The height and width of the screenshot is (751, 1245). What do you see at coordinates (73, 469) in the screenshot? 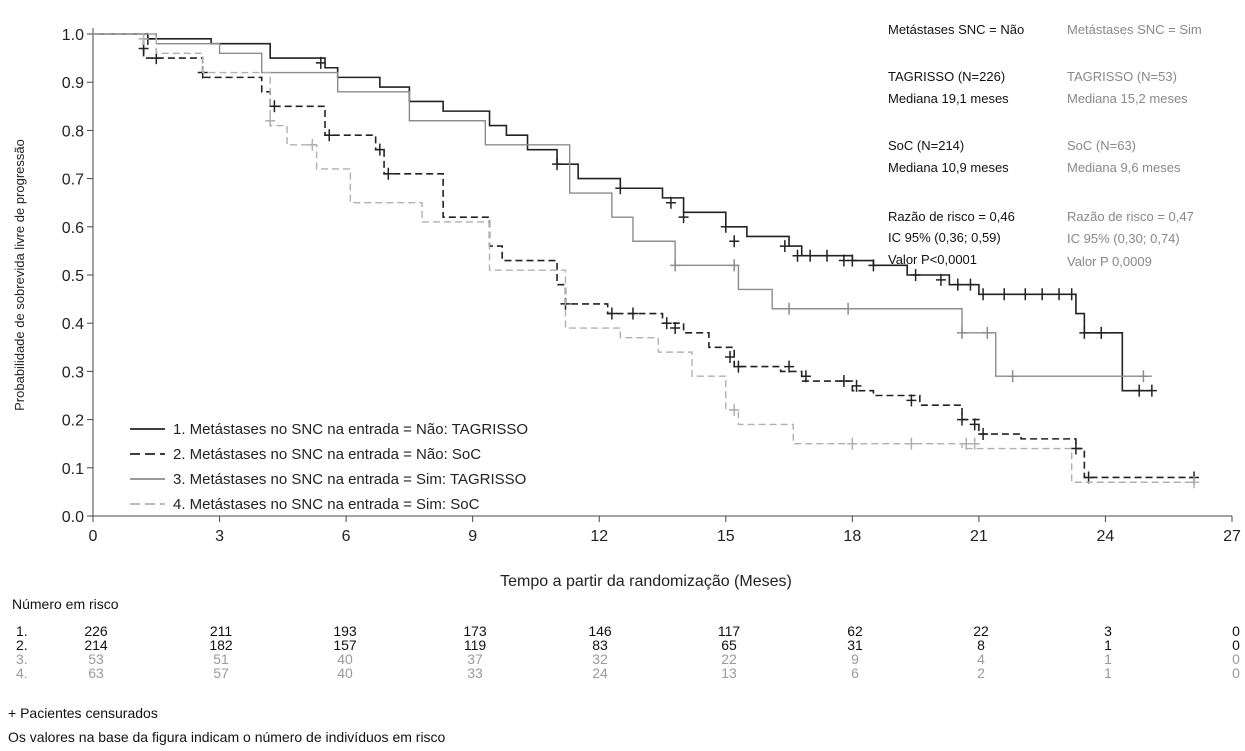
I see `y-tick-label: 0.1` at bounding box center [73, 469].